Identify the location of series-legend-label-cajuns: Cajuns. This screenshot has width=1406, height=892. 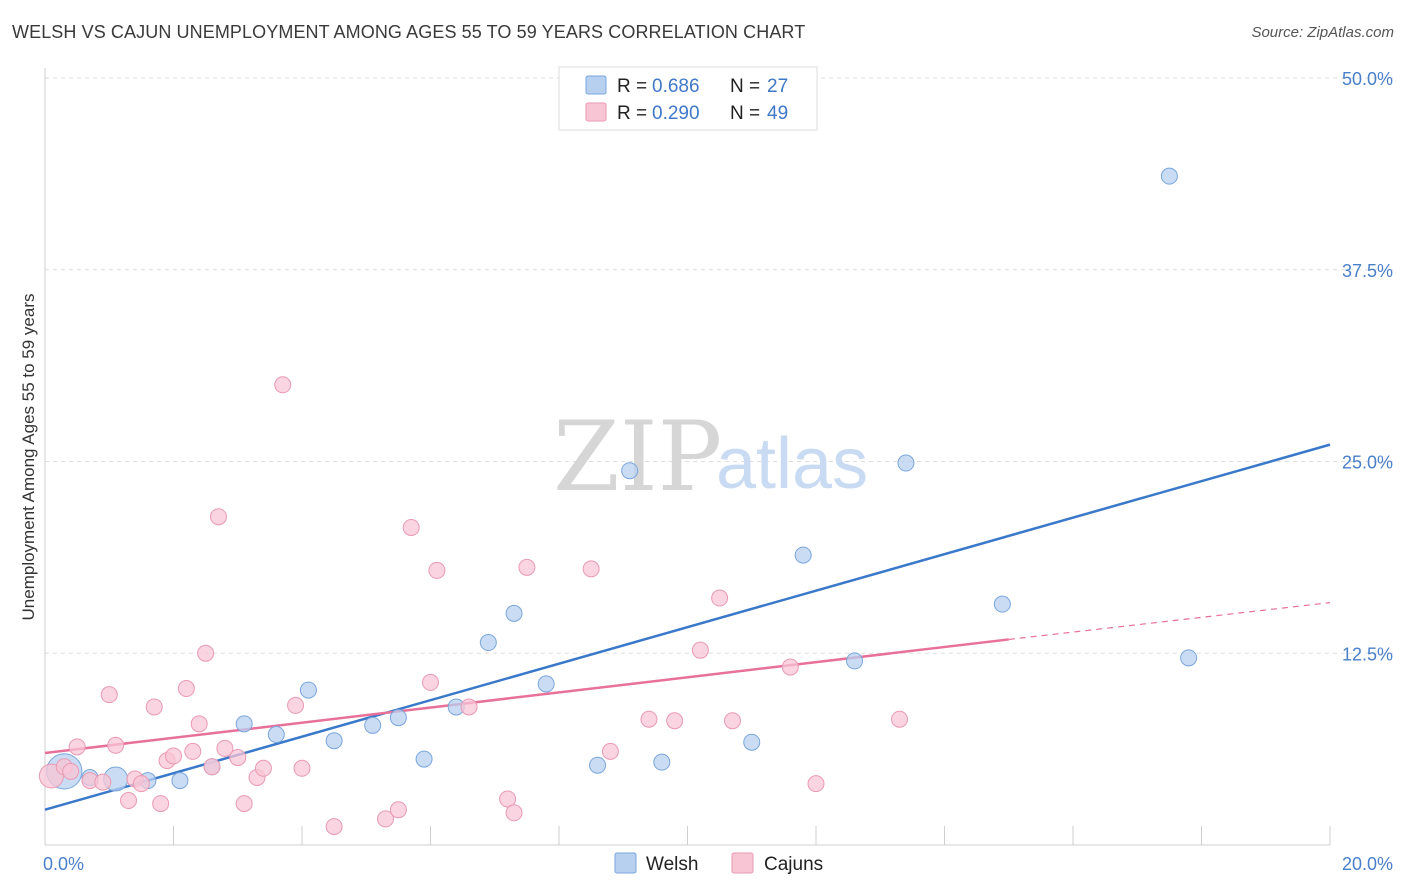
(793, 864).